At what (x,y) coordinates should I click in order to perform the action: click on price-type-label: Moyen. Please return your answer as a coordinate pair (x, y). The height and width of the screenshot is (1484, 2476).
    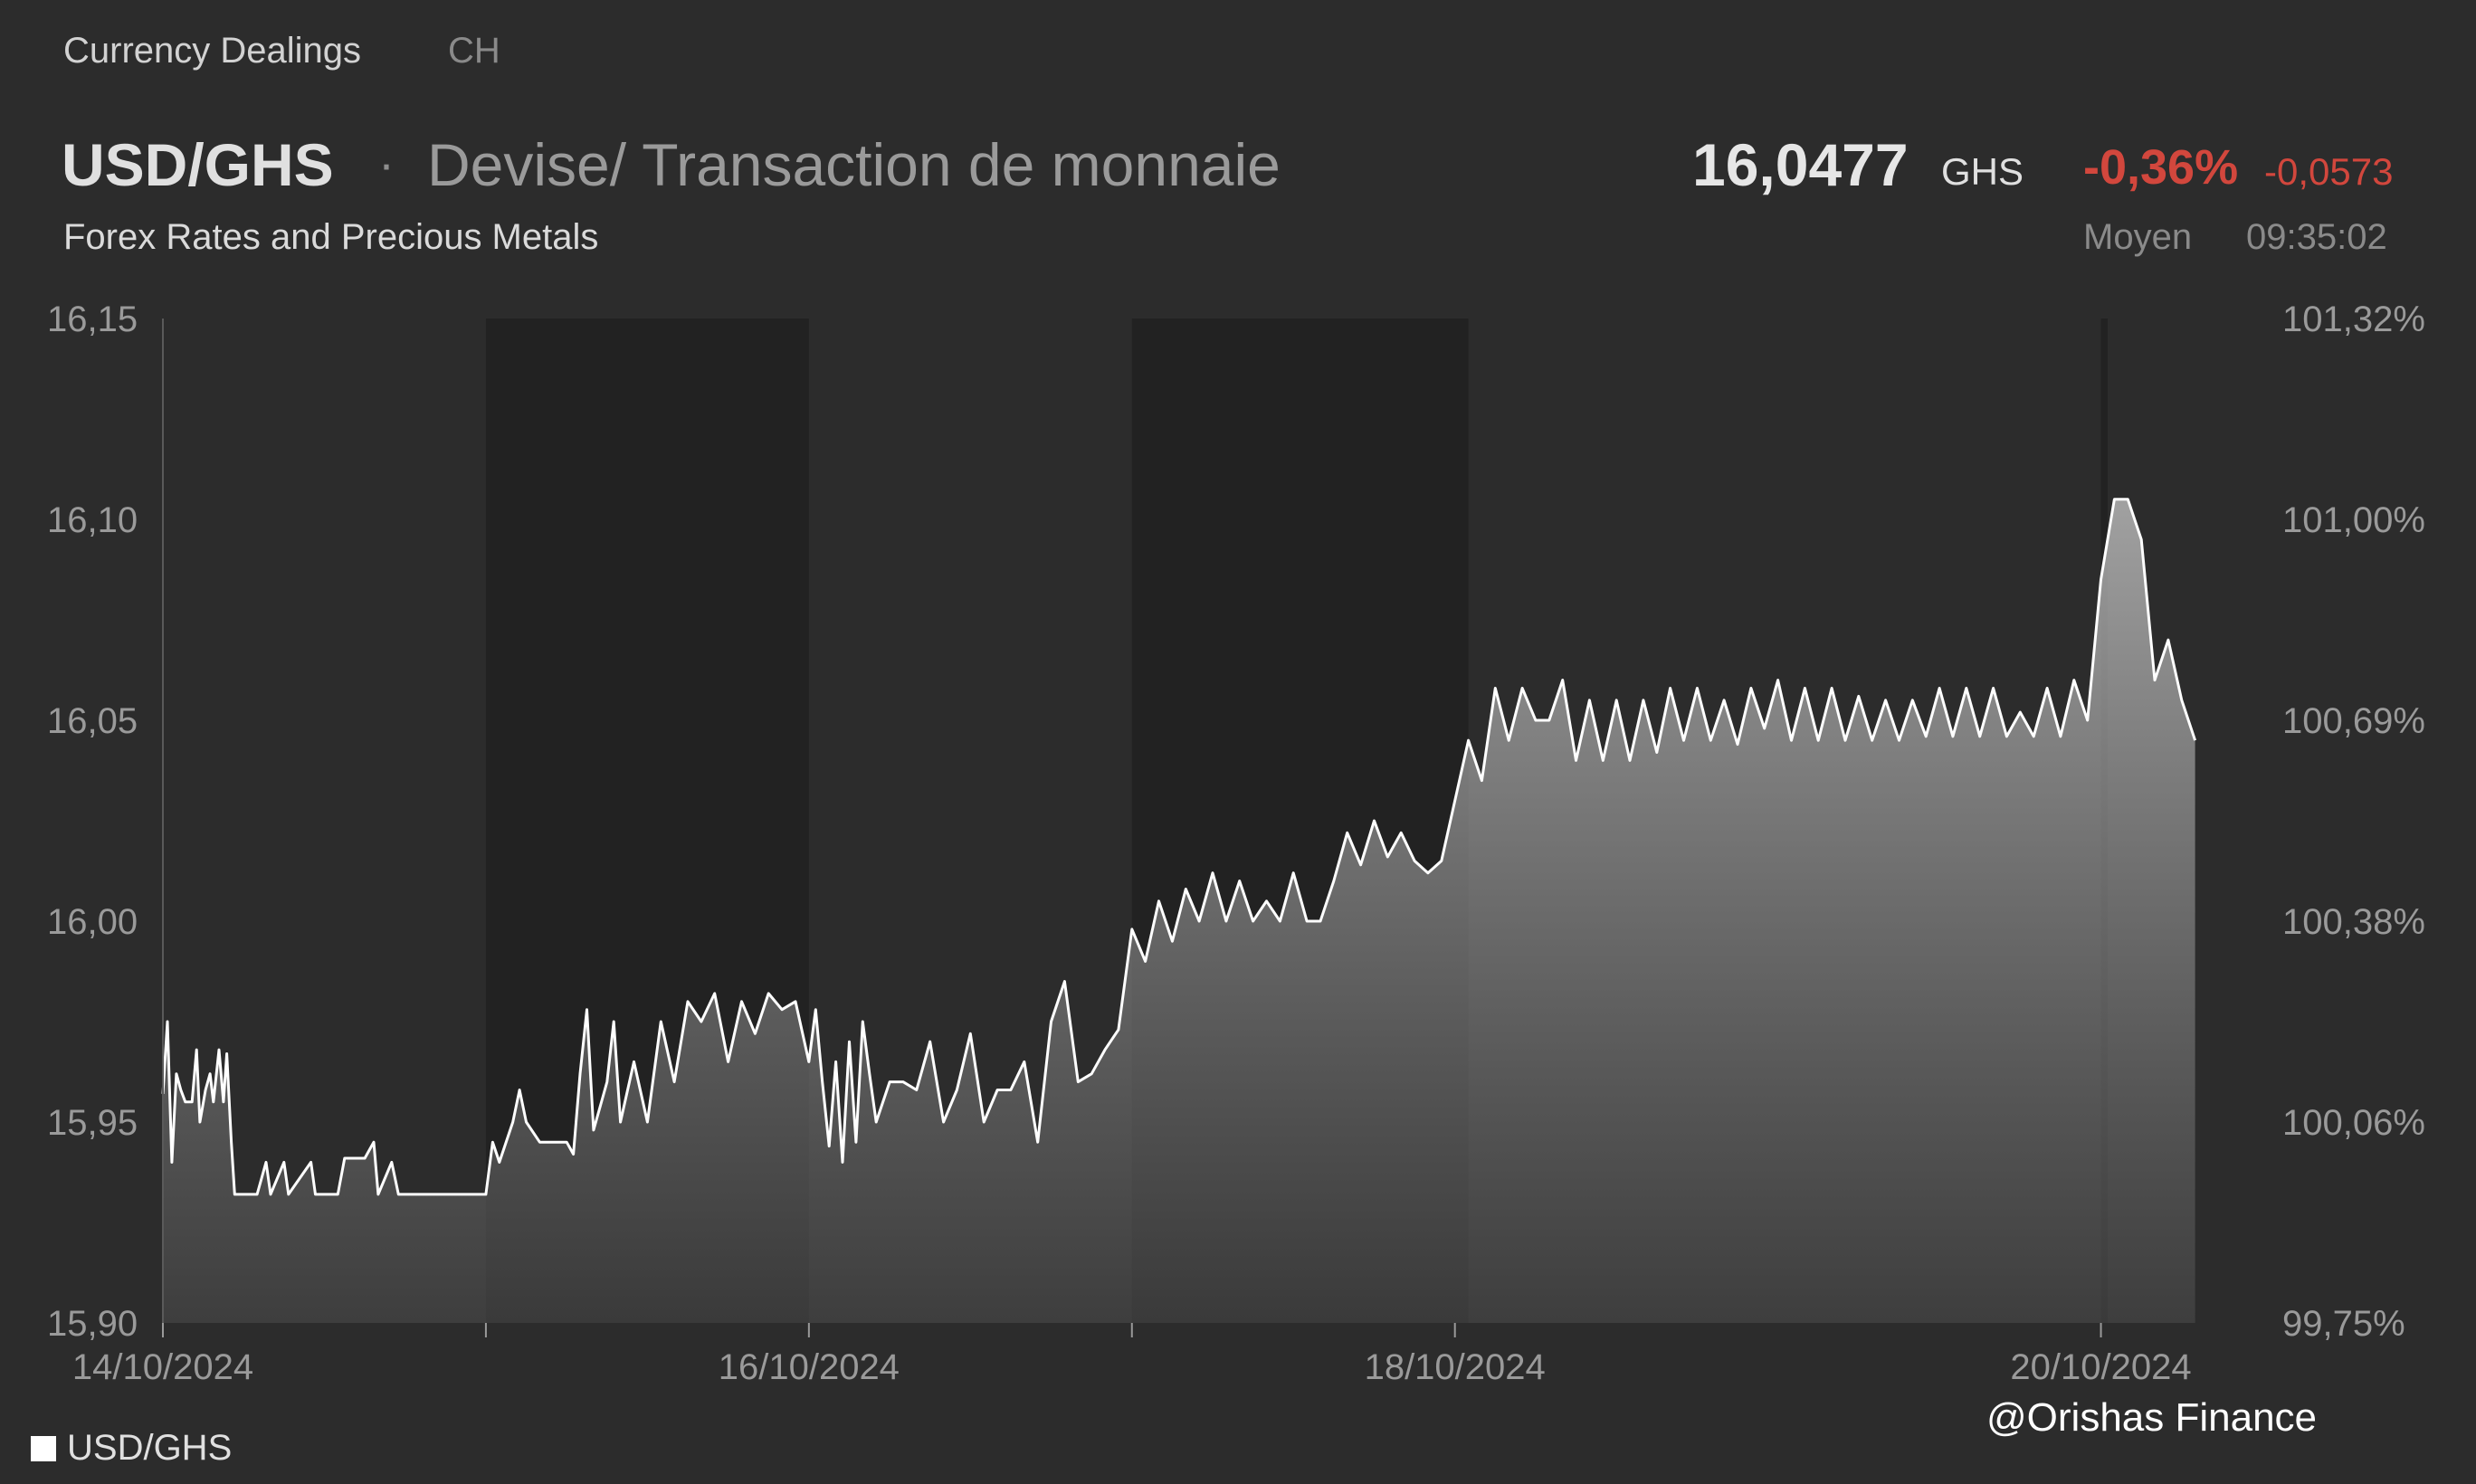
    Looking at the image, I should click on (2138, 237).